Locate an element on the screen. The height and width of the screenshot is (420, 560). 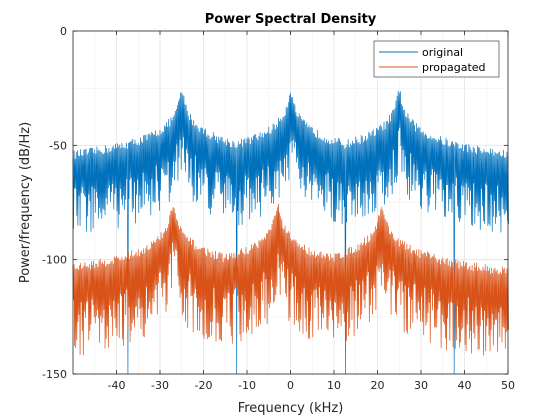
legend-label-original: original is located at coordinates (442, 52).